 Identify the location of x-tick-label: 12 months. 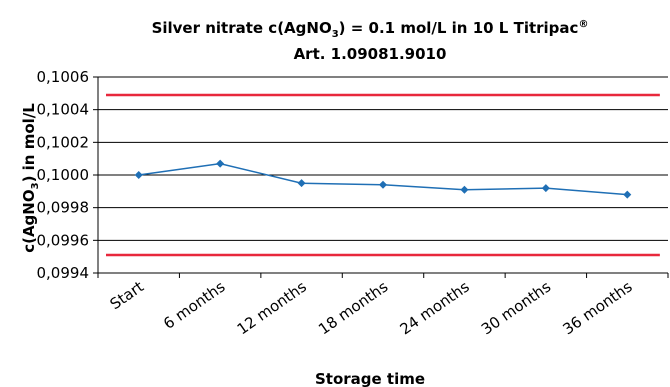
(272, 307).